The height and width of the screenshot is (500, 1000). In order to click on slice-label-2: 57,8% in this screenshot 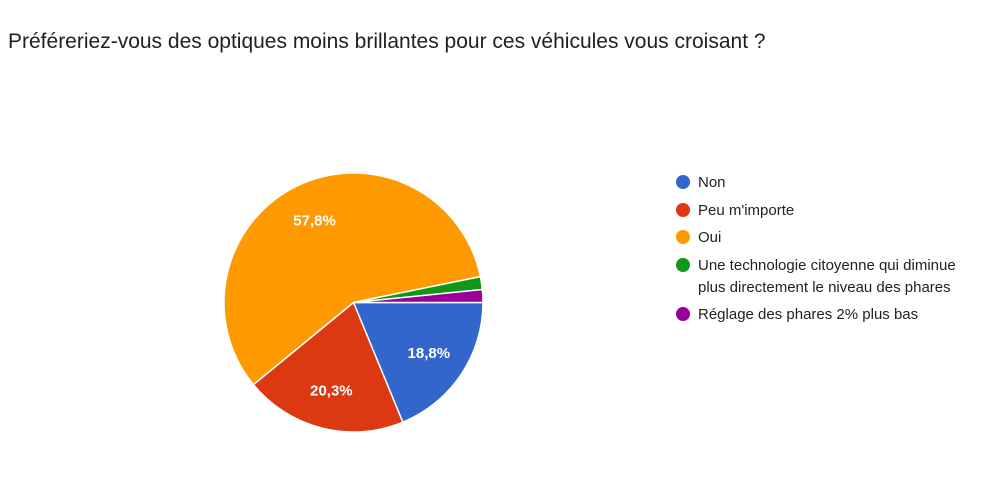, I will do `click(314, 221)`.